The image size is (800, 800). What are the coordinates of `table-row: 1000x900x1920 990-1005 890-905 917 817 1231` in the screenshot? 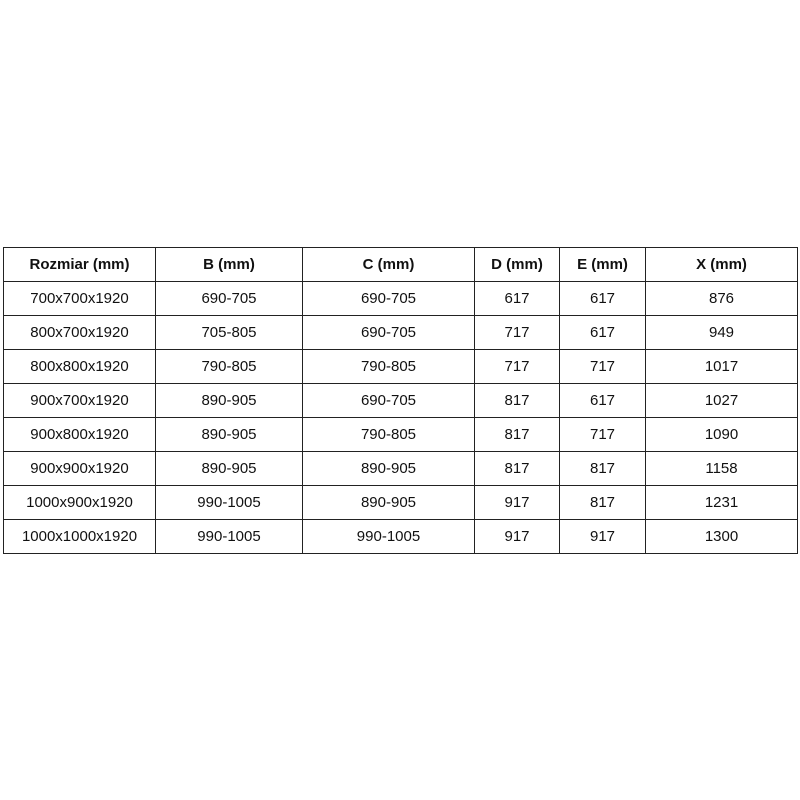 It's located at (400, 502).